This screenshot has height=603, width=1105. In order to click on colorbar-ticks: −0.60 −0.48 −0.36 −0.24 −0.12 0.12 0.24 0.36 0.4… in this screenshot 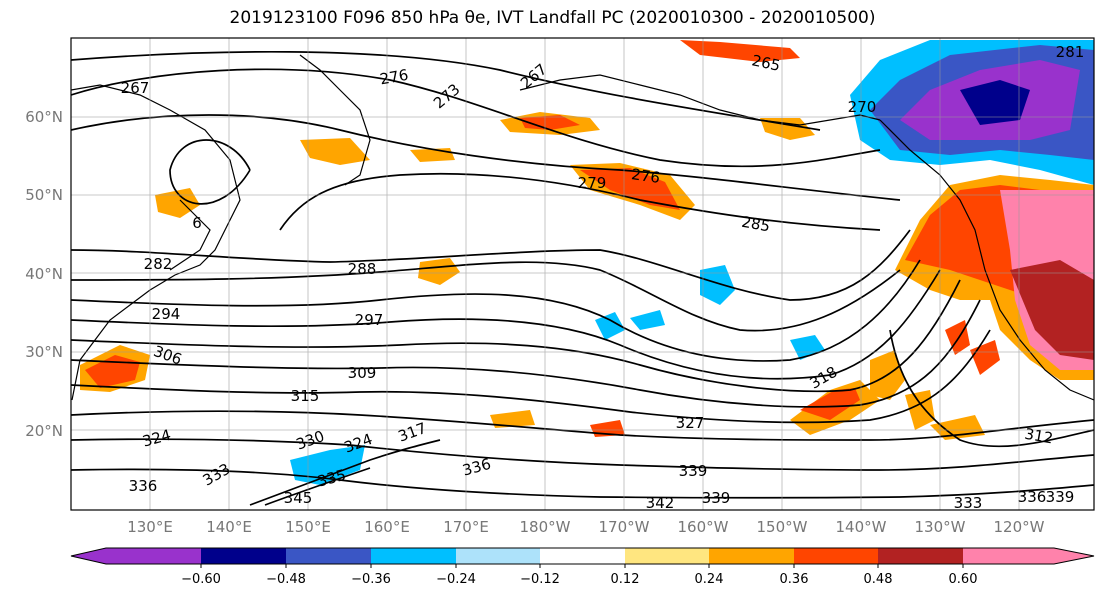, I will do `click(579, 575)`.